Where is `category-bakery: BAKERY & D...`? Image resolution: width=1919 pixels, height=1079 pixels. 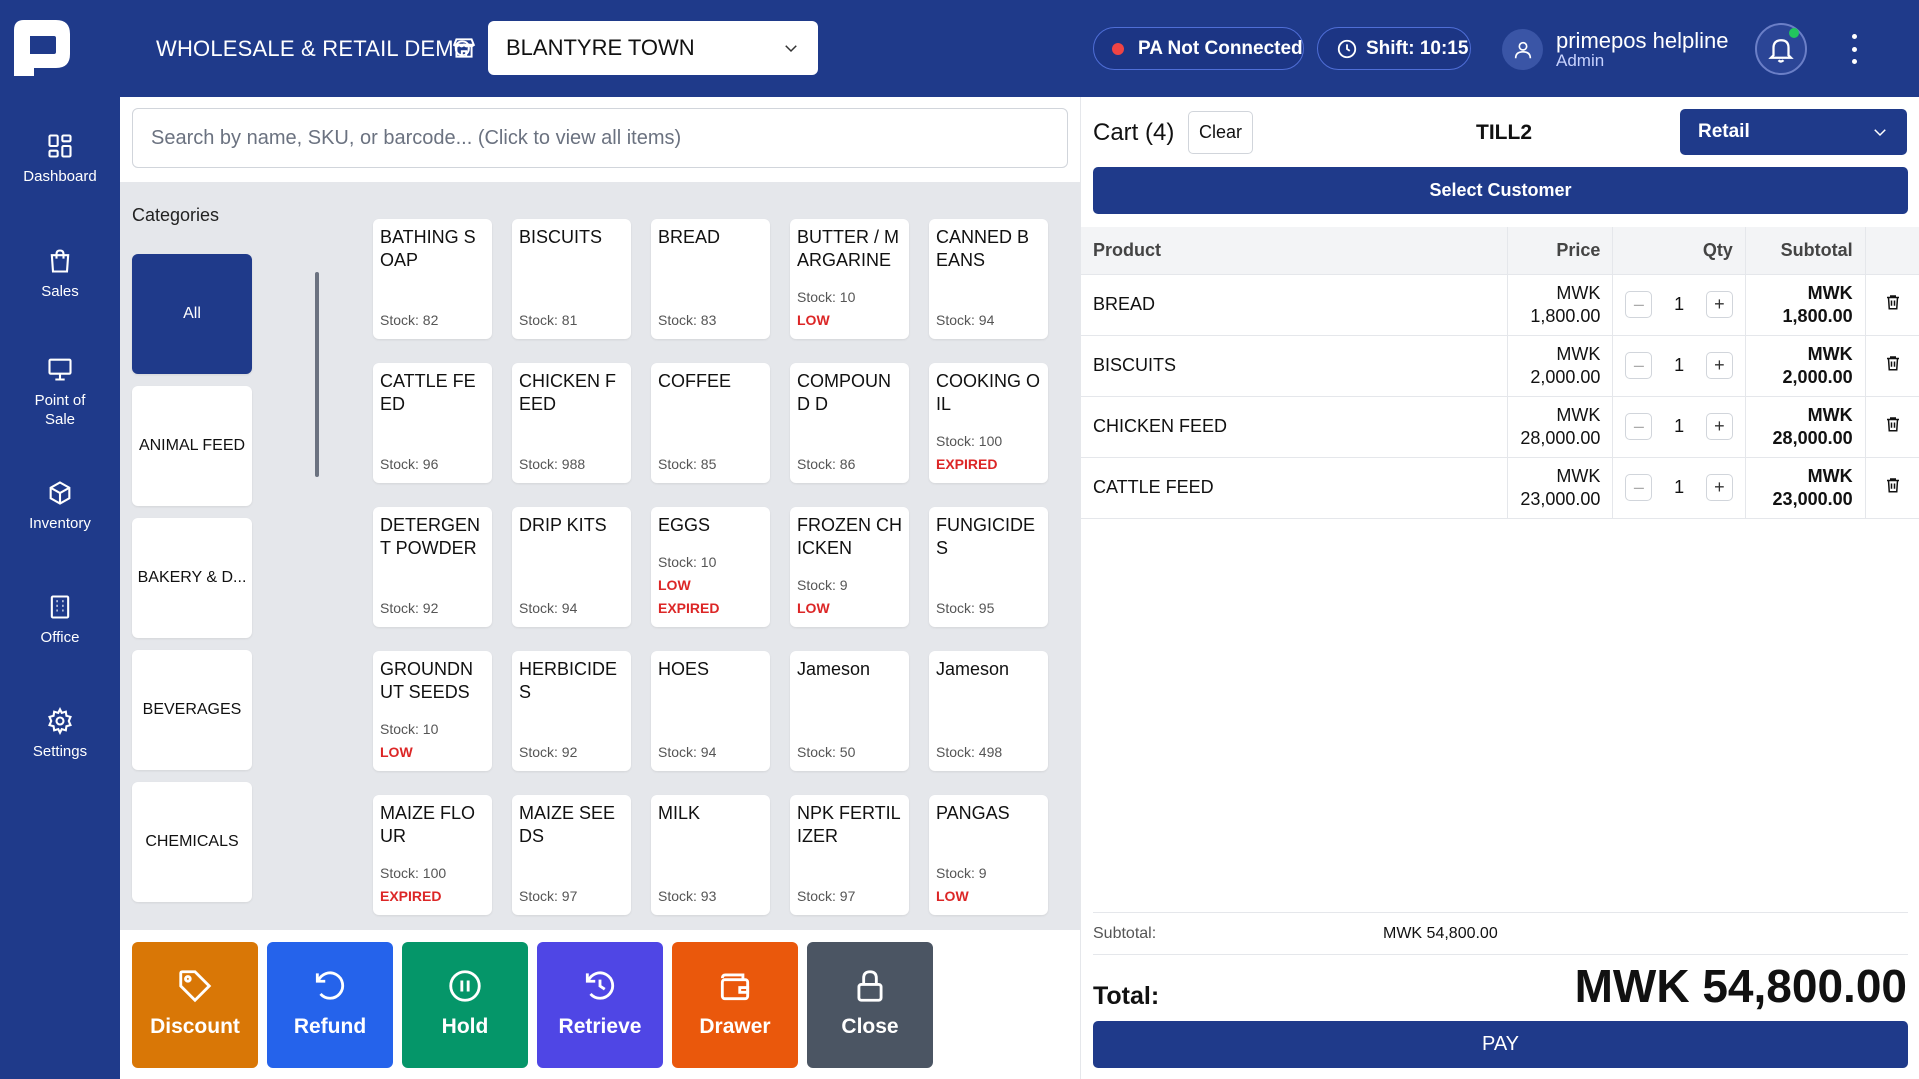
category-bakery: BAKERY & D... is located at coordinates (192, 578).